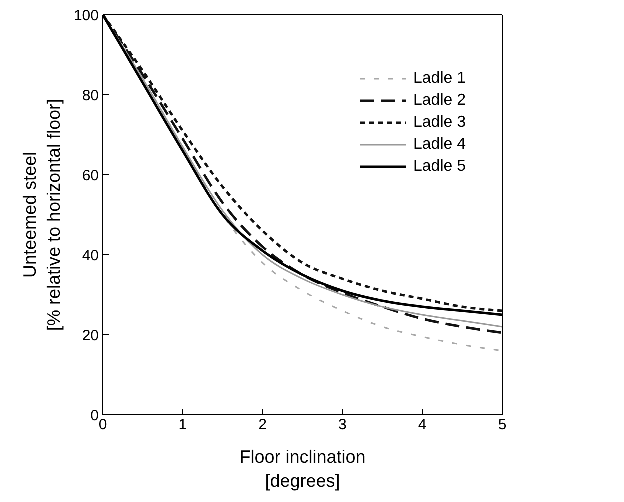 This screenshot has width=624, height=502. What do you see at coordinates (502, 425) in the screenshot?
I see `x-tick-label: 5` at bounding box center [502, 425].